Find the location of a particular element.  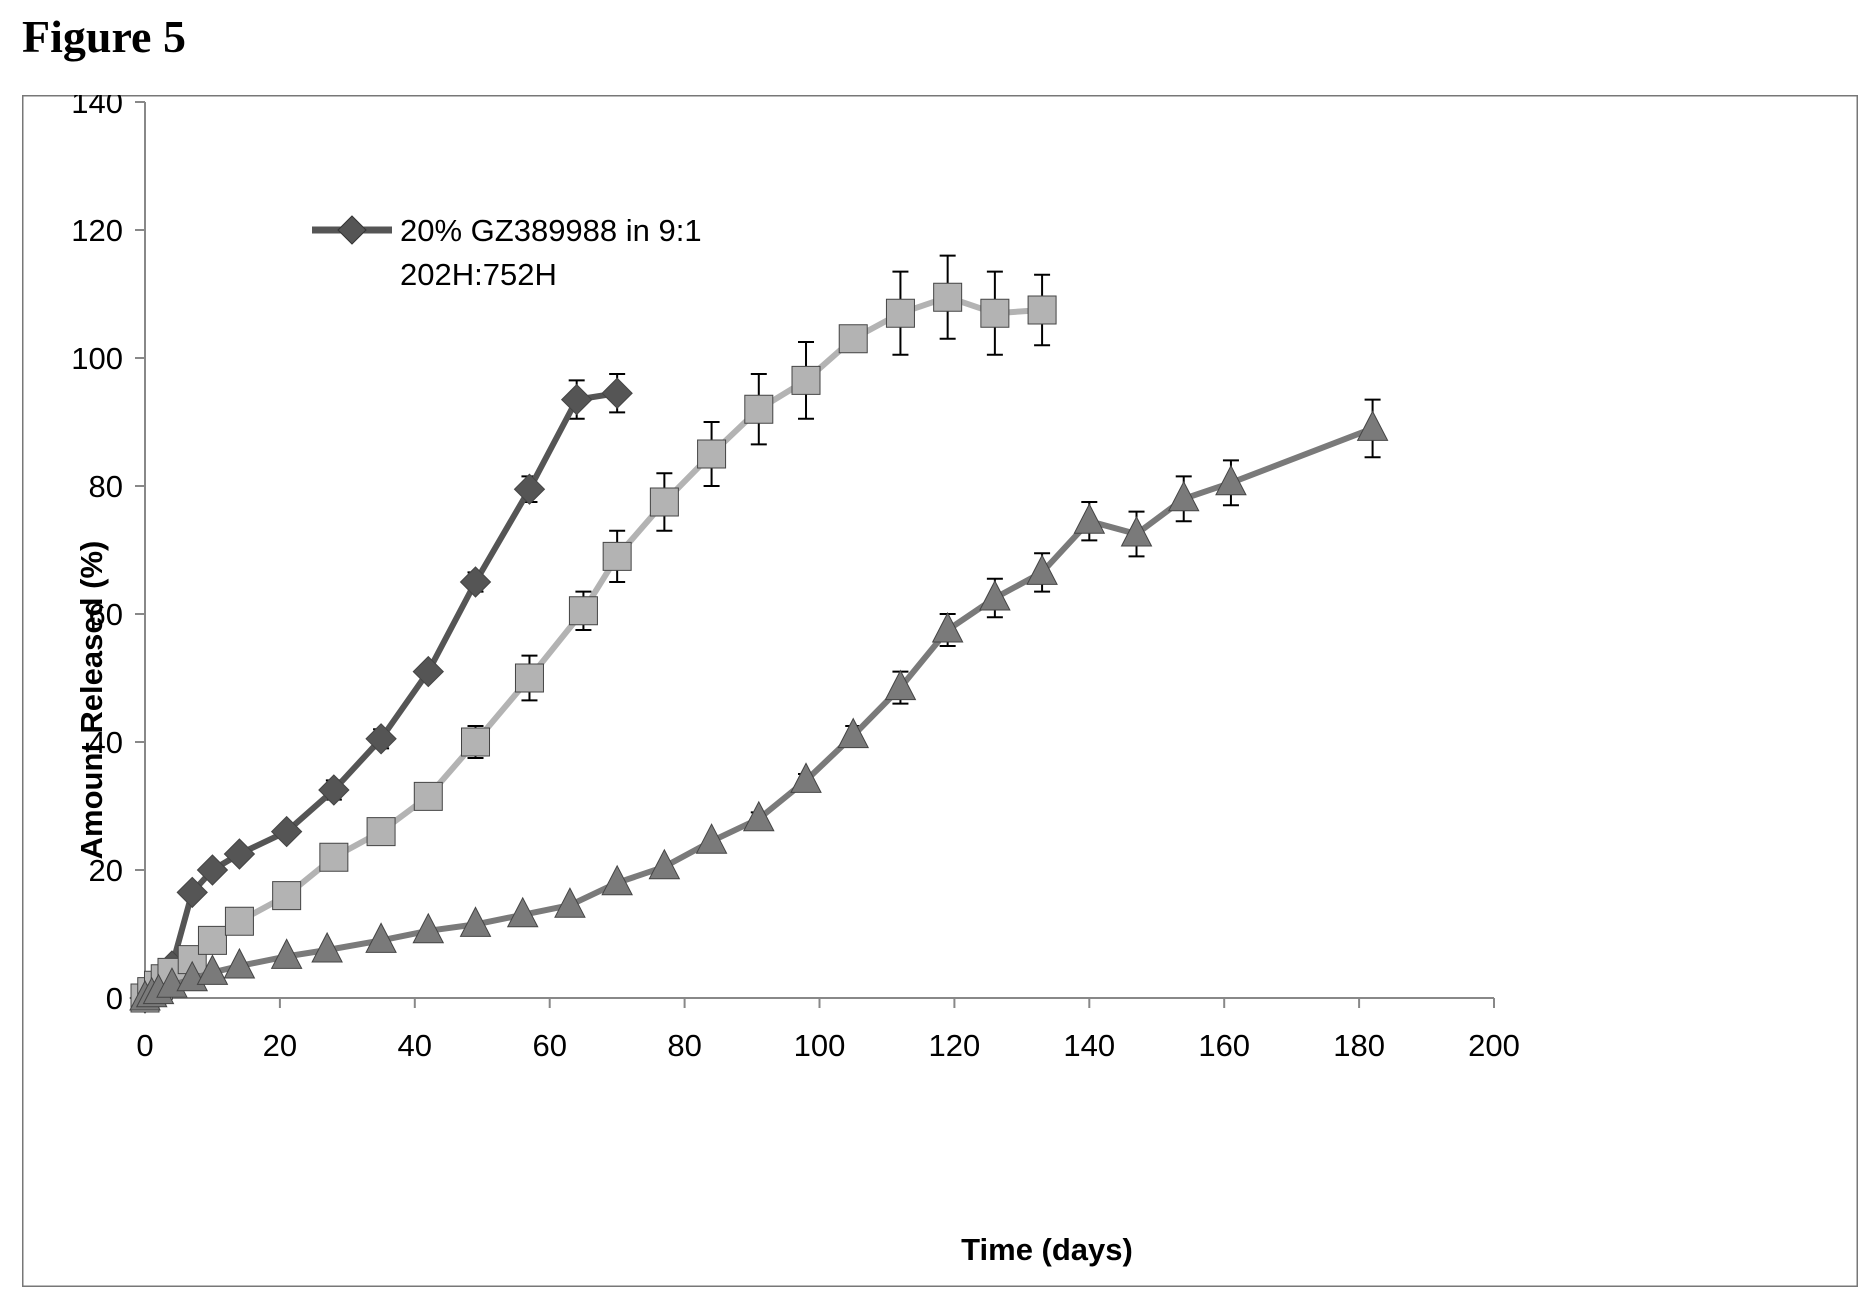

y-axis-label: Amount Released (%) is located at coordinates (91, 700).